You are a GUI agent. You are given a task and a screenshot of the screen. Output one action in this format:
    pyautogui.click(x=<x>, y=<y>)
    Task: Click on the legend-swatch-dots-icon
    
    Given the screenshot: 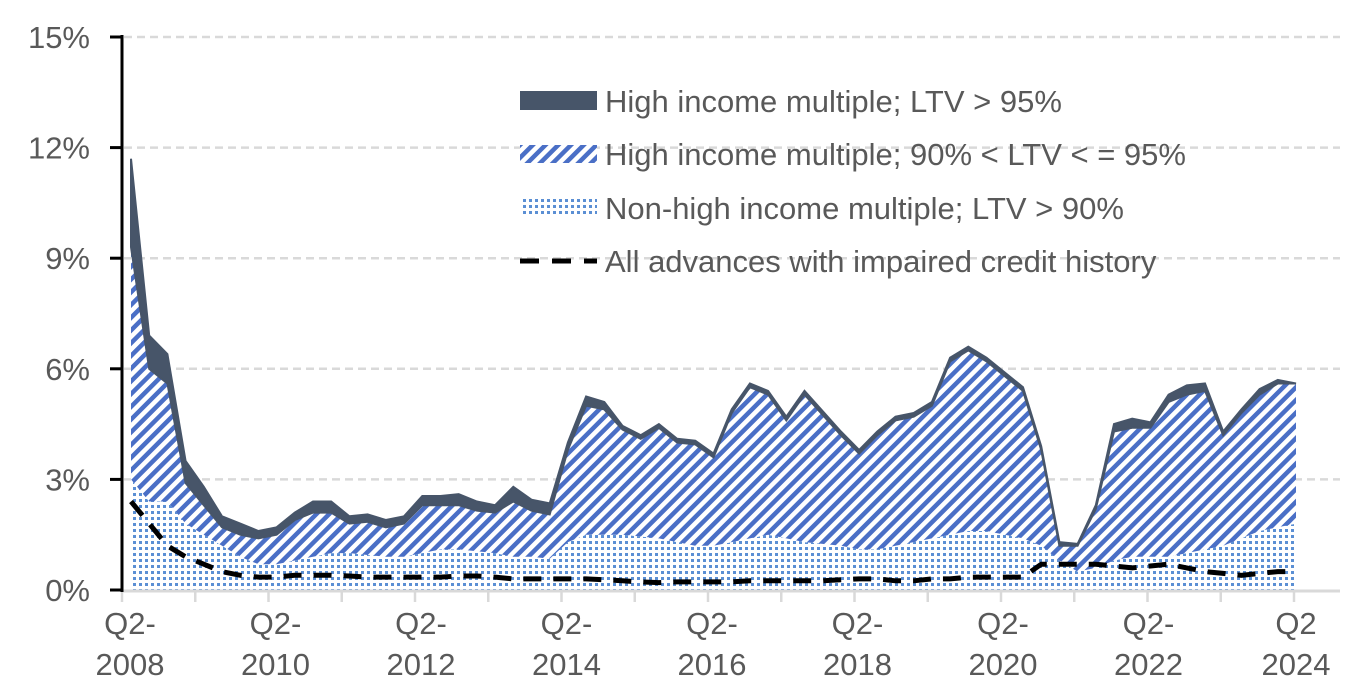 What is the action you would take?
    pyautogui.click(x=558, y=208)
    